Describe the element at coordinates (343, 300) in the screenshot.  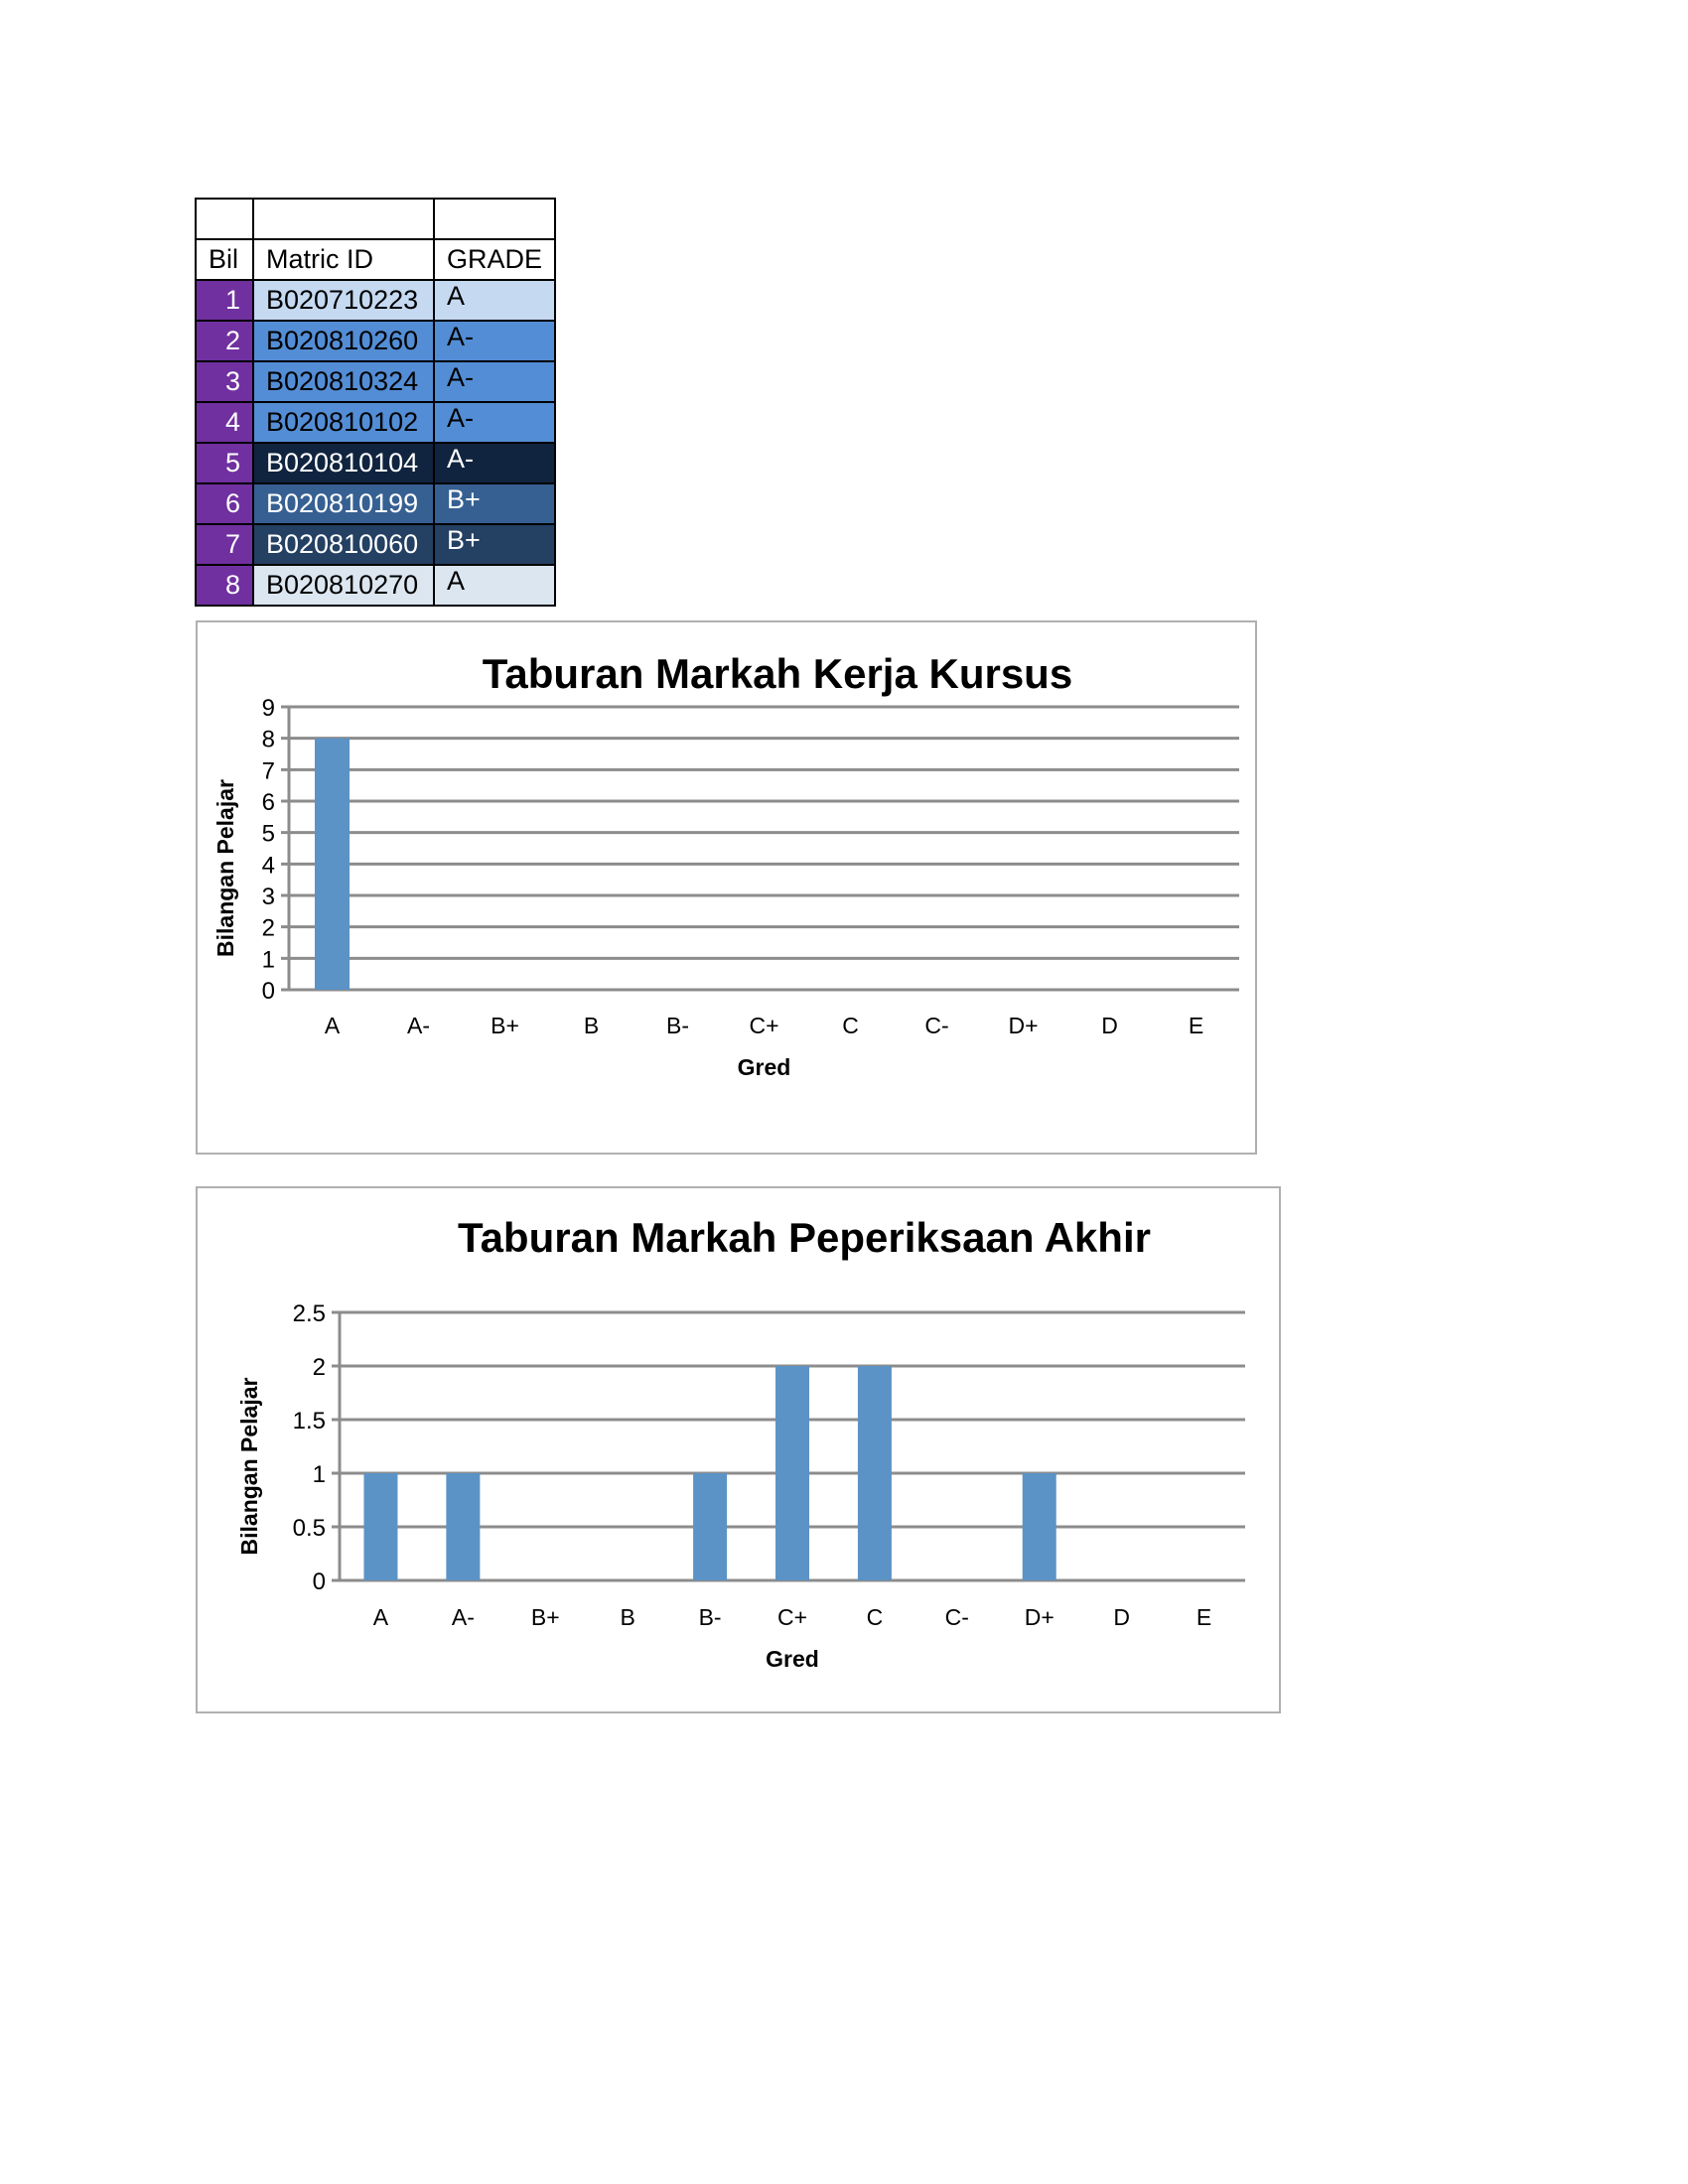
I see `cell-matric-id: B020710223` at that location.